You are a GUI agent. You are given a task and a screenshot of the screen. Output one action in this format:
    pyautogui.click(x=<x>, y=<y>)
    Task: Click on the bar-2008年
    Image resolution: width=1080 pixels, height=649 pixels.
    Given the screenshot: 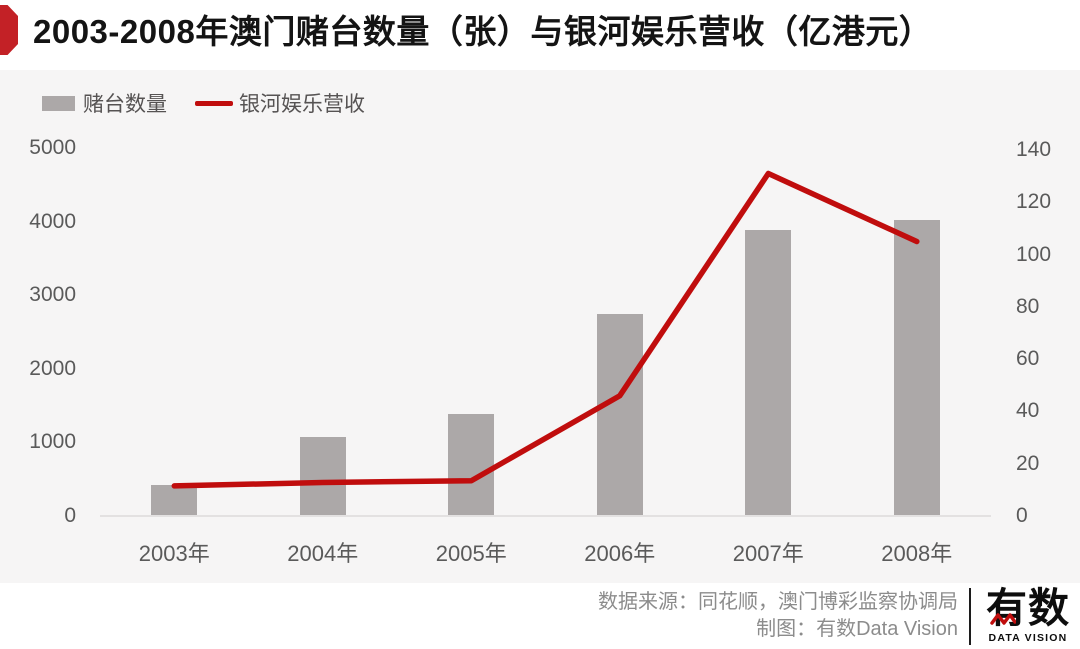 What is the action you would take?
    pyautogui.click(x=916, y=368)
    